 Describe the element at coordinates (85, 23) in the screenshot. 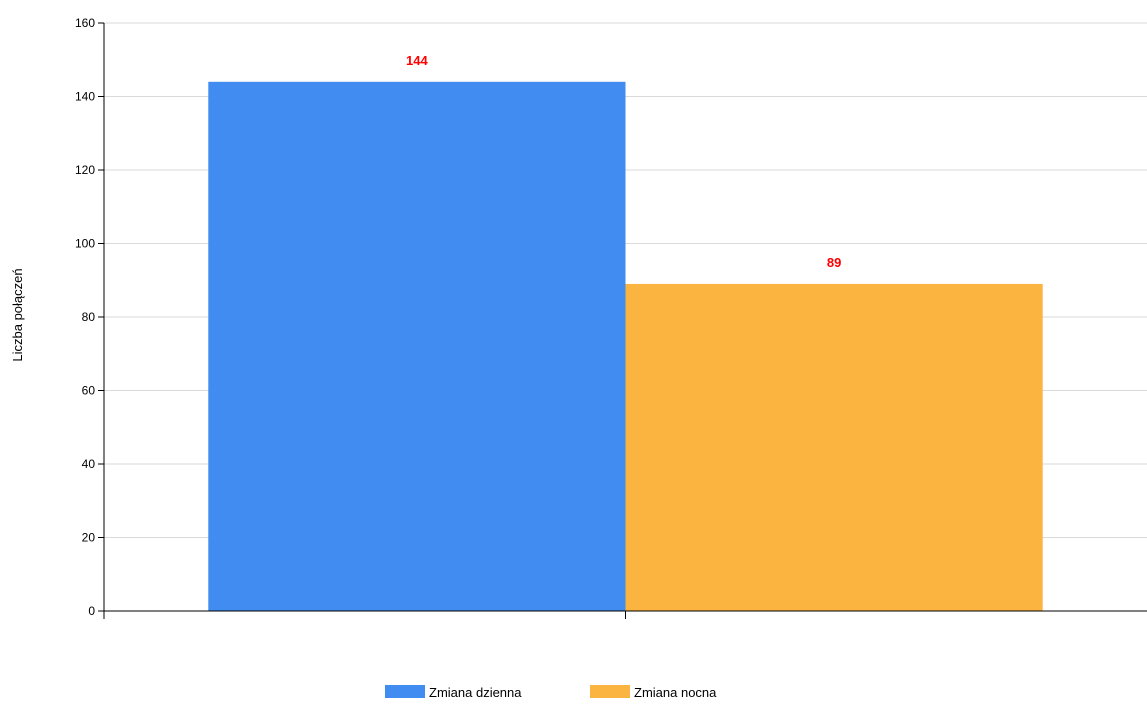

I see `y-tick-label: 160` at that location.